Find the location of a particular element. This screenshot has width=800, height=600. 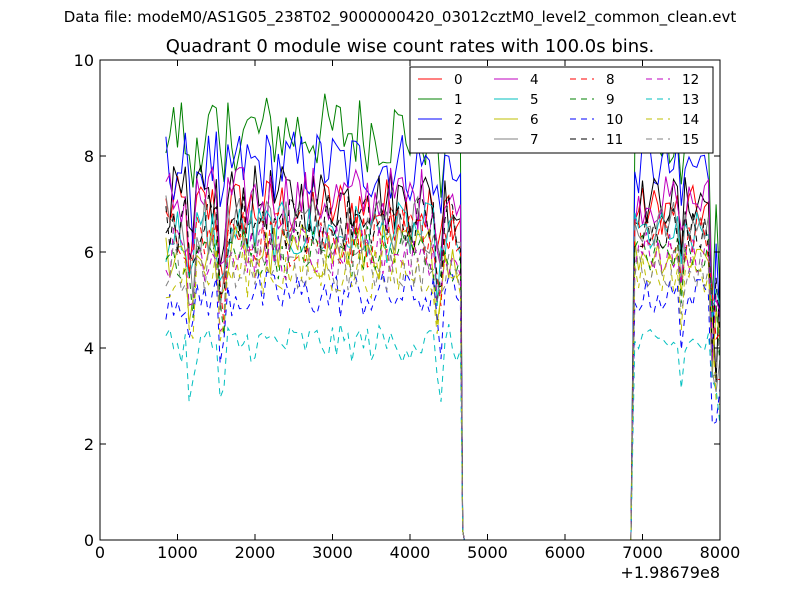

x-tick-label: 3000 is located at coordinates (332, 552).